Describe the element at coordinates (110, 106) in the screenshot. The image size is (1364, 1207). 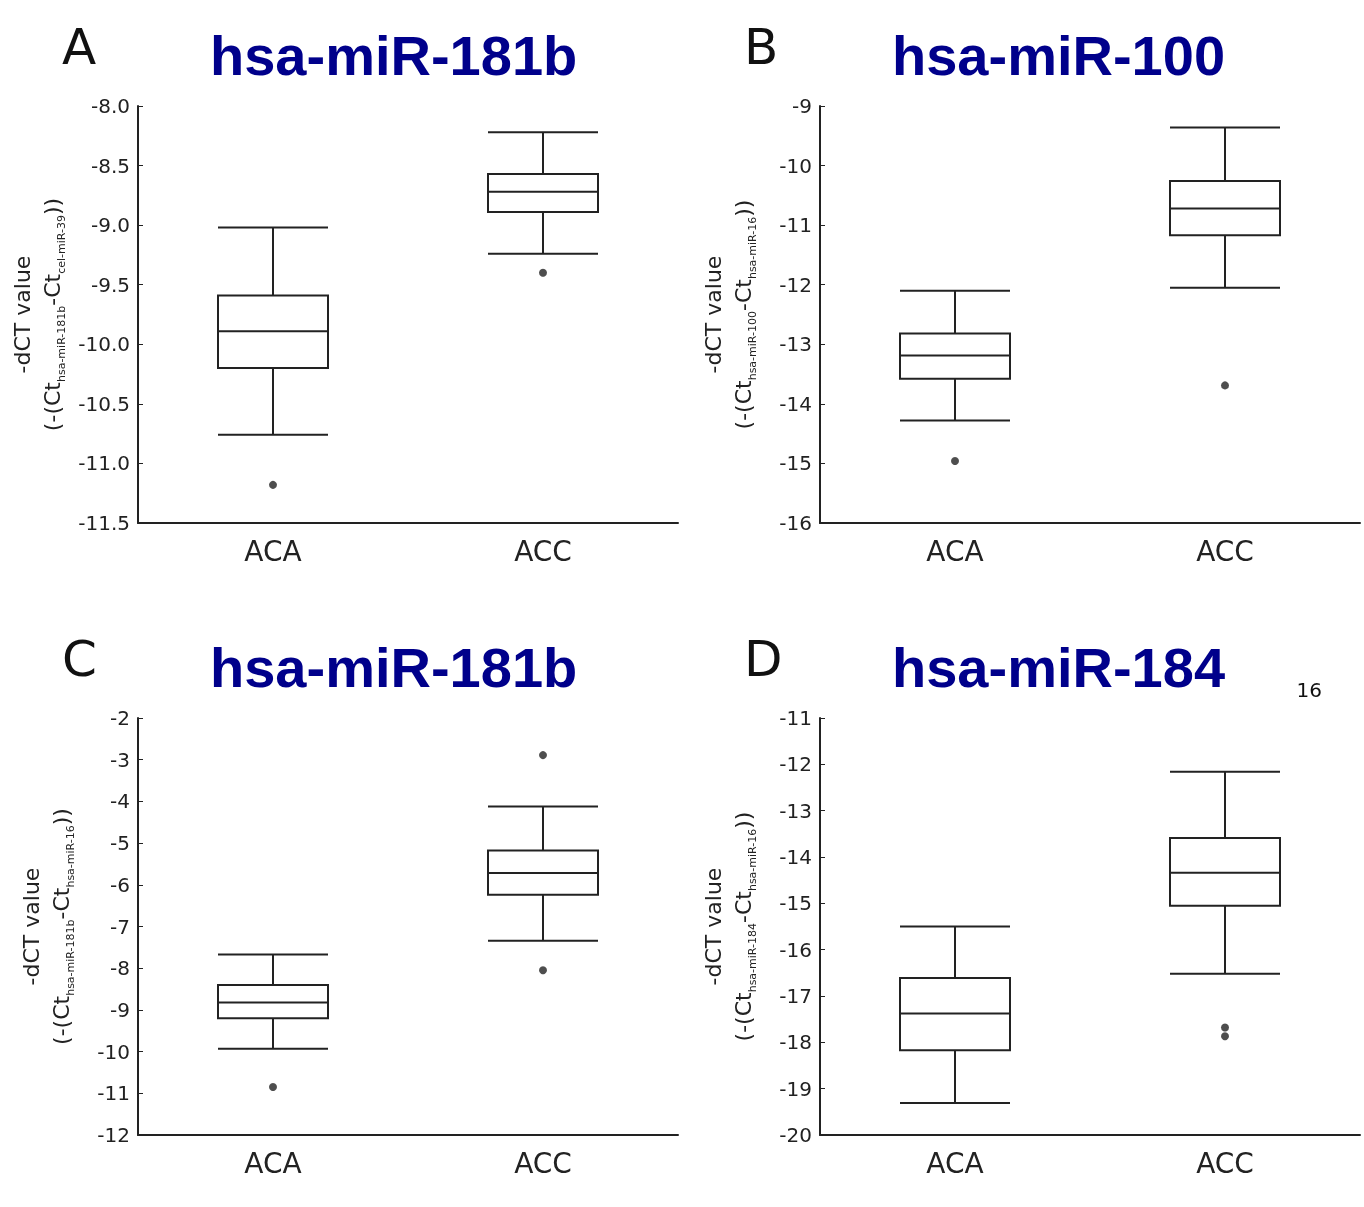
I see `y-tick-label: -8.0` at that location.